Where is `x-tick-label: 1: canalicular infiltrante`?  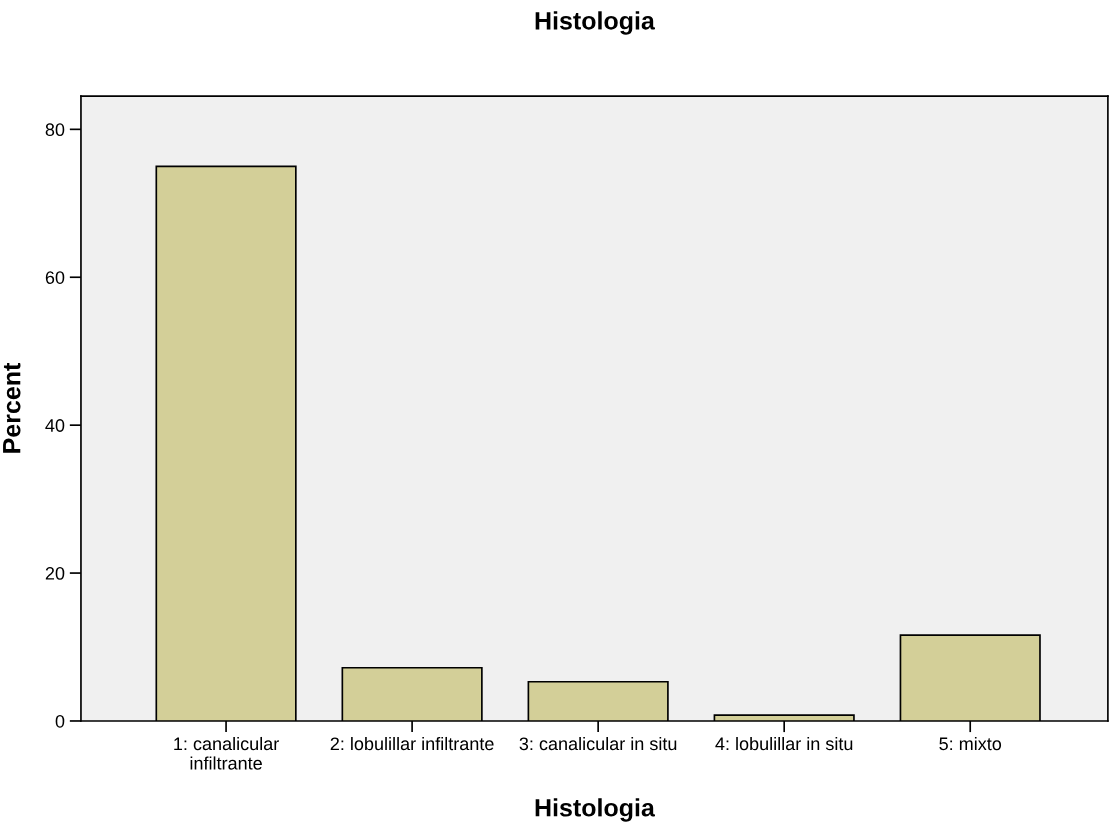 x-tick-label: 1: canalicular infiltrante is located at coordinates (226, 753).